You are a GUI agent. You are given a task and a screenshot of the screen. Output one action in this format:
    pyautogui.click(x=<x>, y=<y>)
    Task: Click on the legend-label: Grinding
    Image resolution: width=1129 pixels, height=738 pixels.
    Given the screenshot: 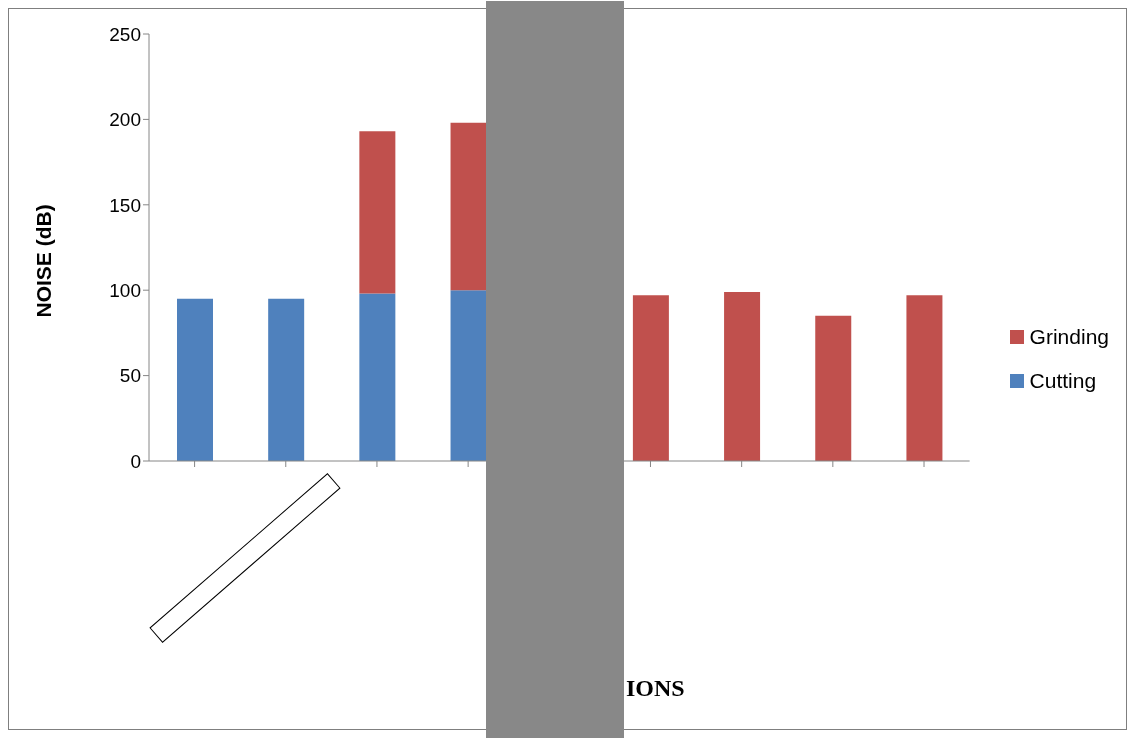 What is the action you would take?
    pyautogui.click(x=1069, y=337)
    